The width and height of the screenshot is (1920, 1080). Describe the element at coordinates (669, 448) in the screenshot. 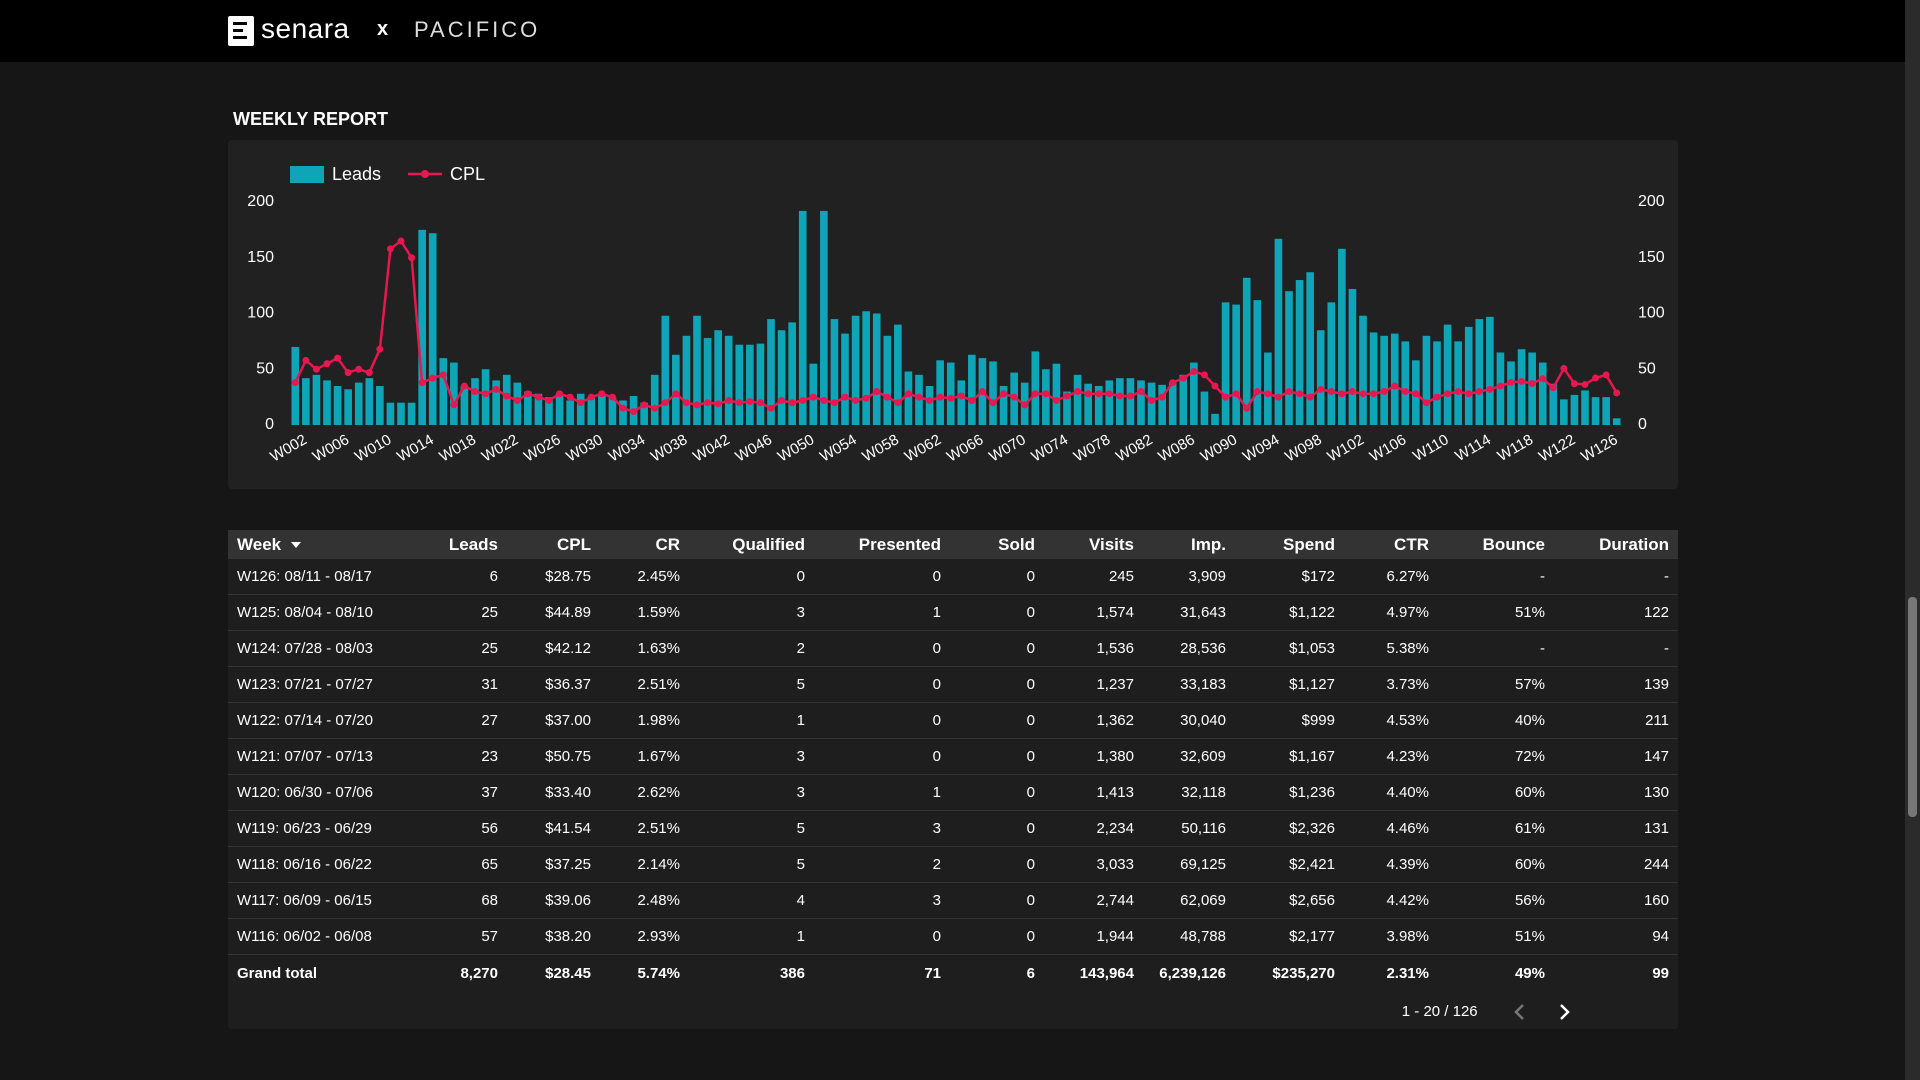

I see `x-tick-label: W038` at that location.